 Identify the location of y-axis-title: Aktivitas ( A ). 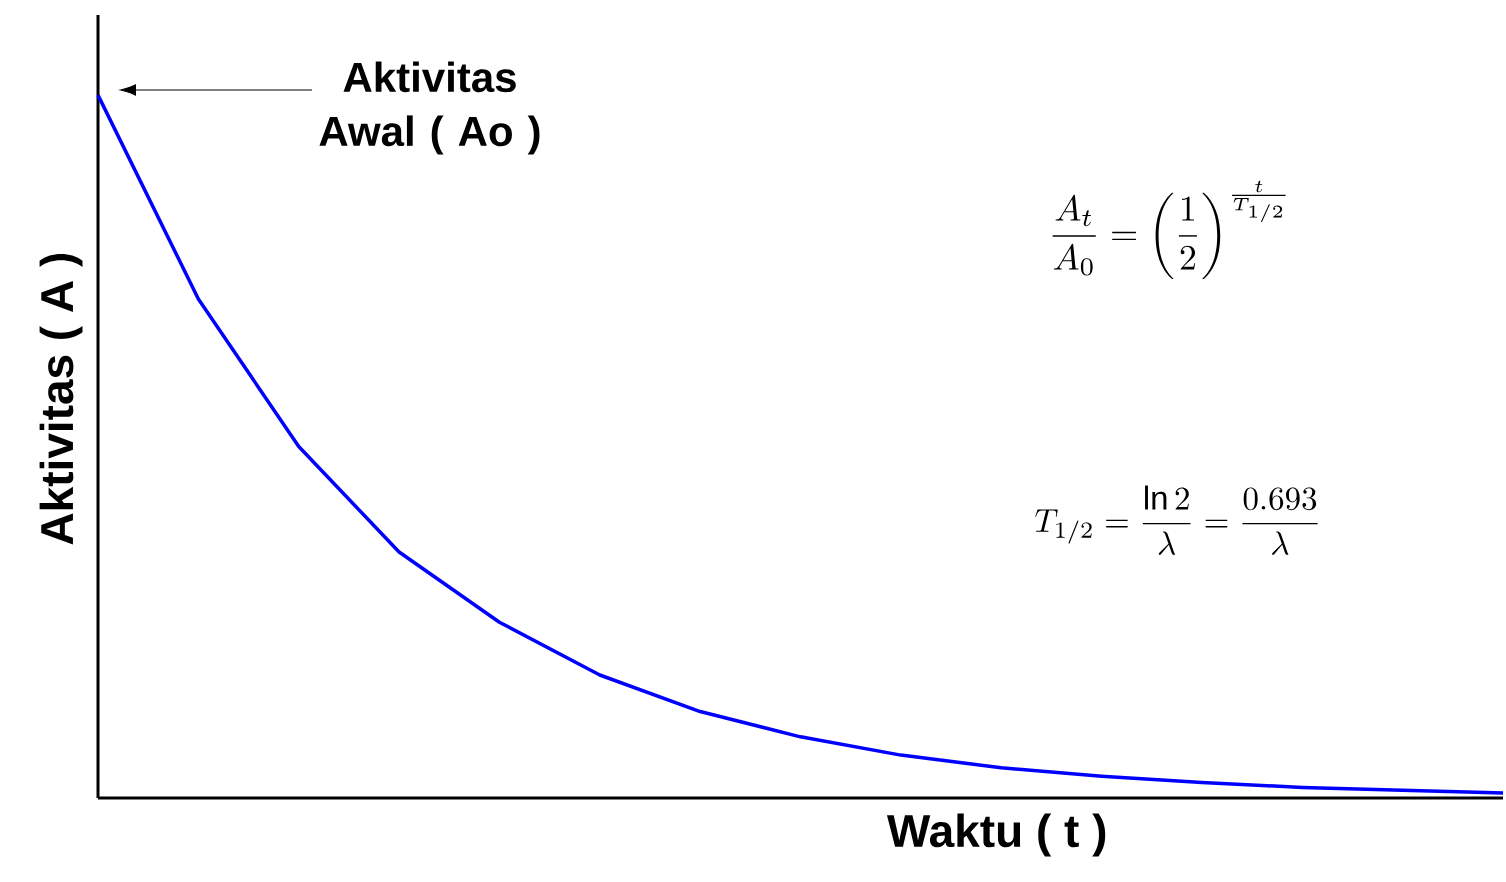
(61, 399).